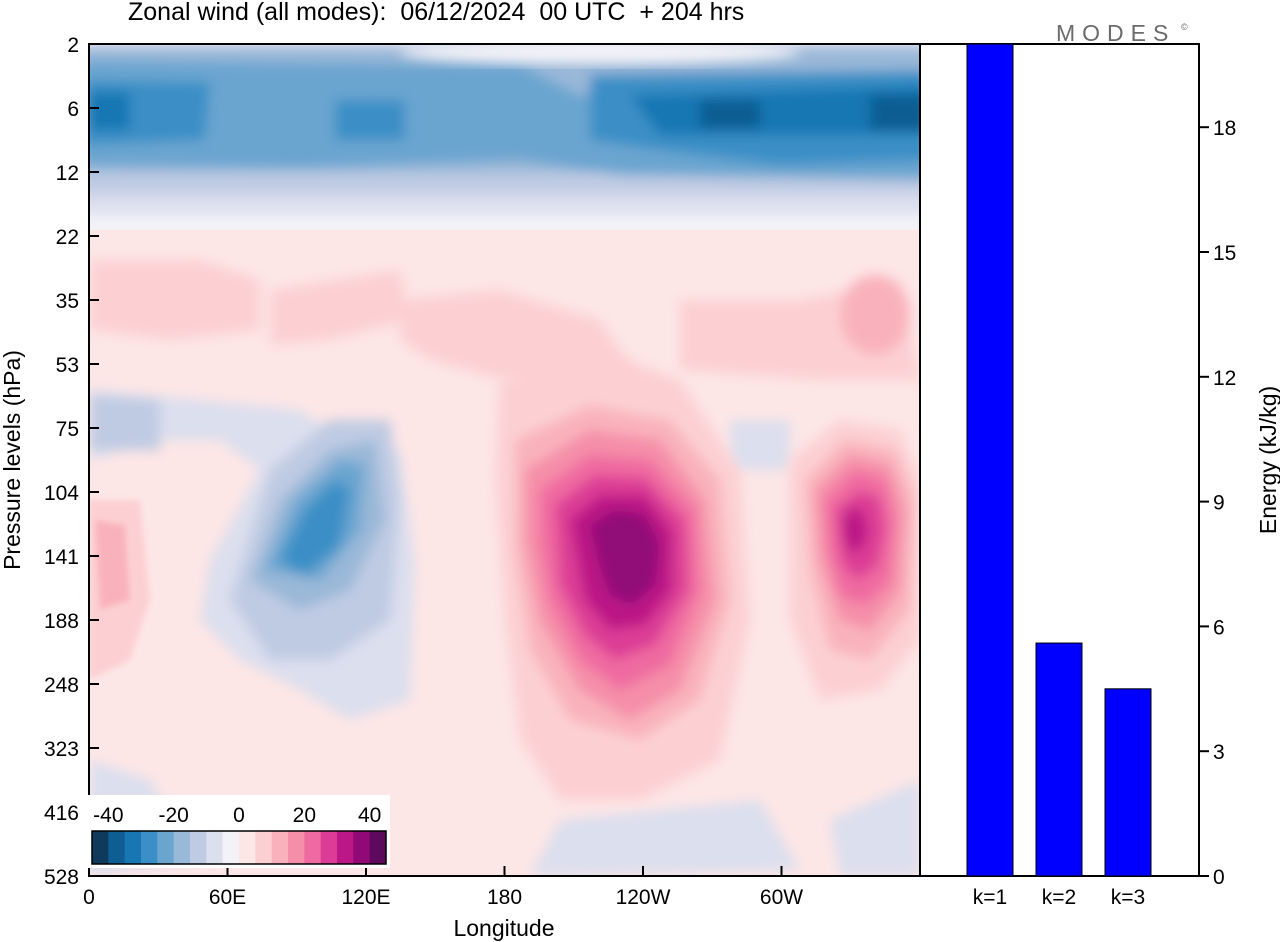 This screenshot has width=1280, height=942. Describe the element at coordinates (1224, 253) in the screenshot. I see `energy-tick-label: 15` at that location.